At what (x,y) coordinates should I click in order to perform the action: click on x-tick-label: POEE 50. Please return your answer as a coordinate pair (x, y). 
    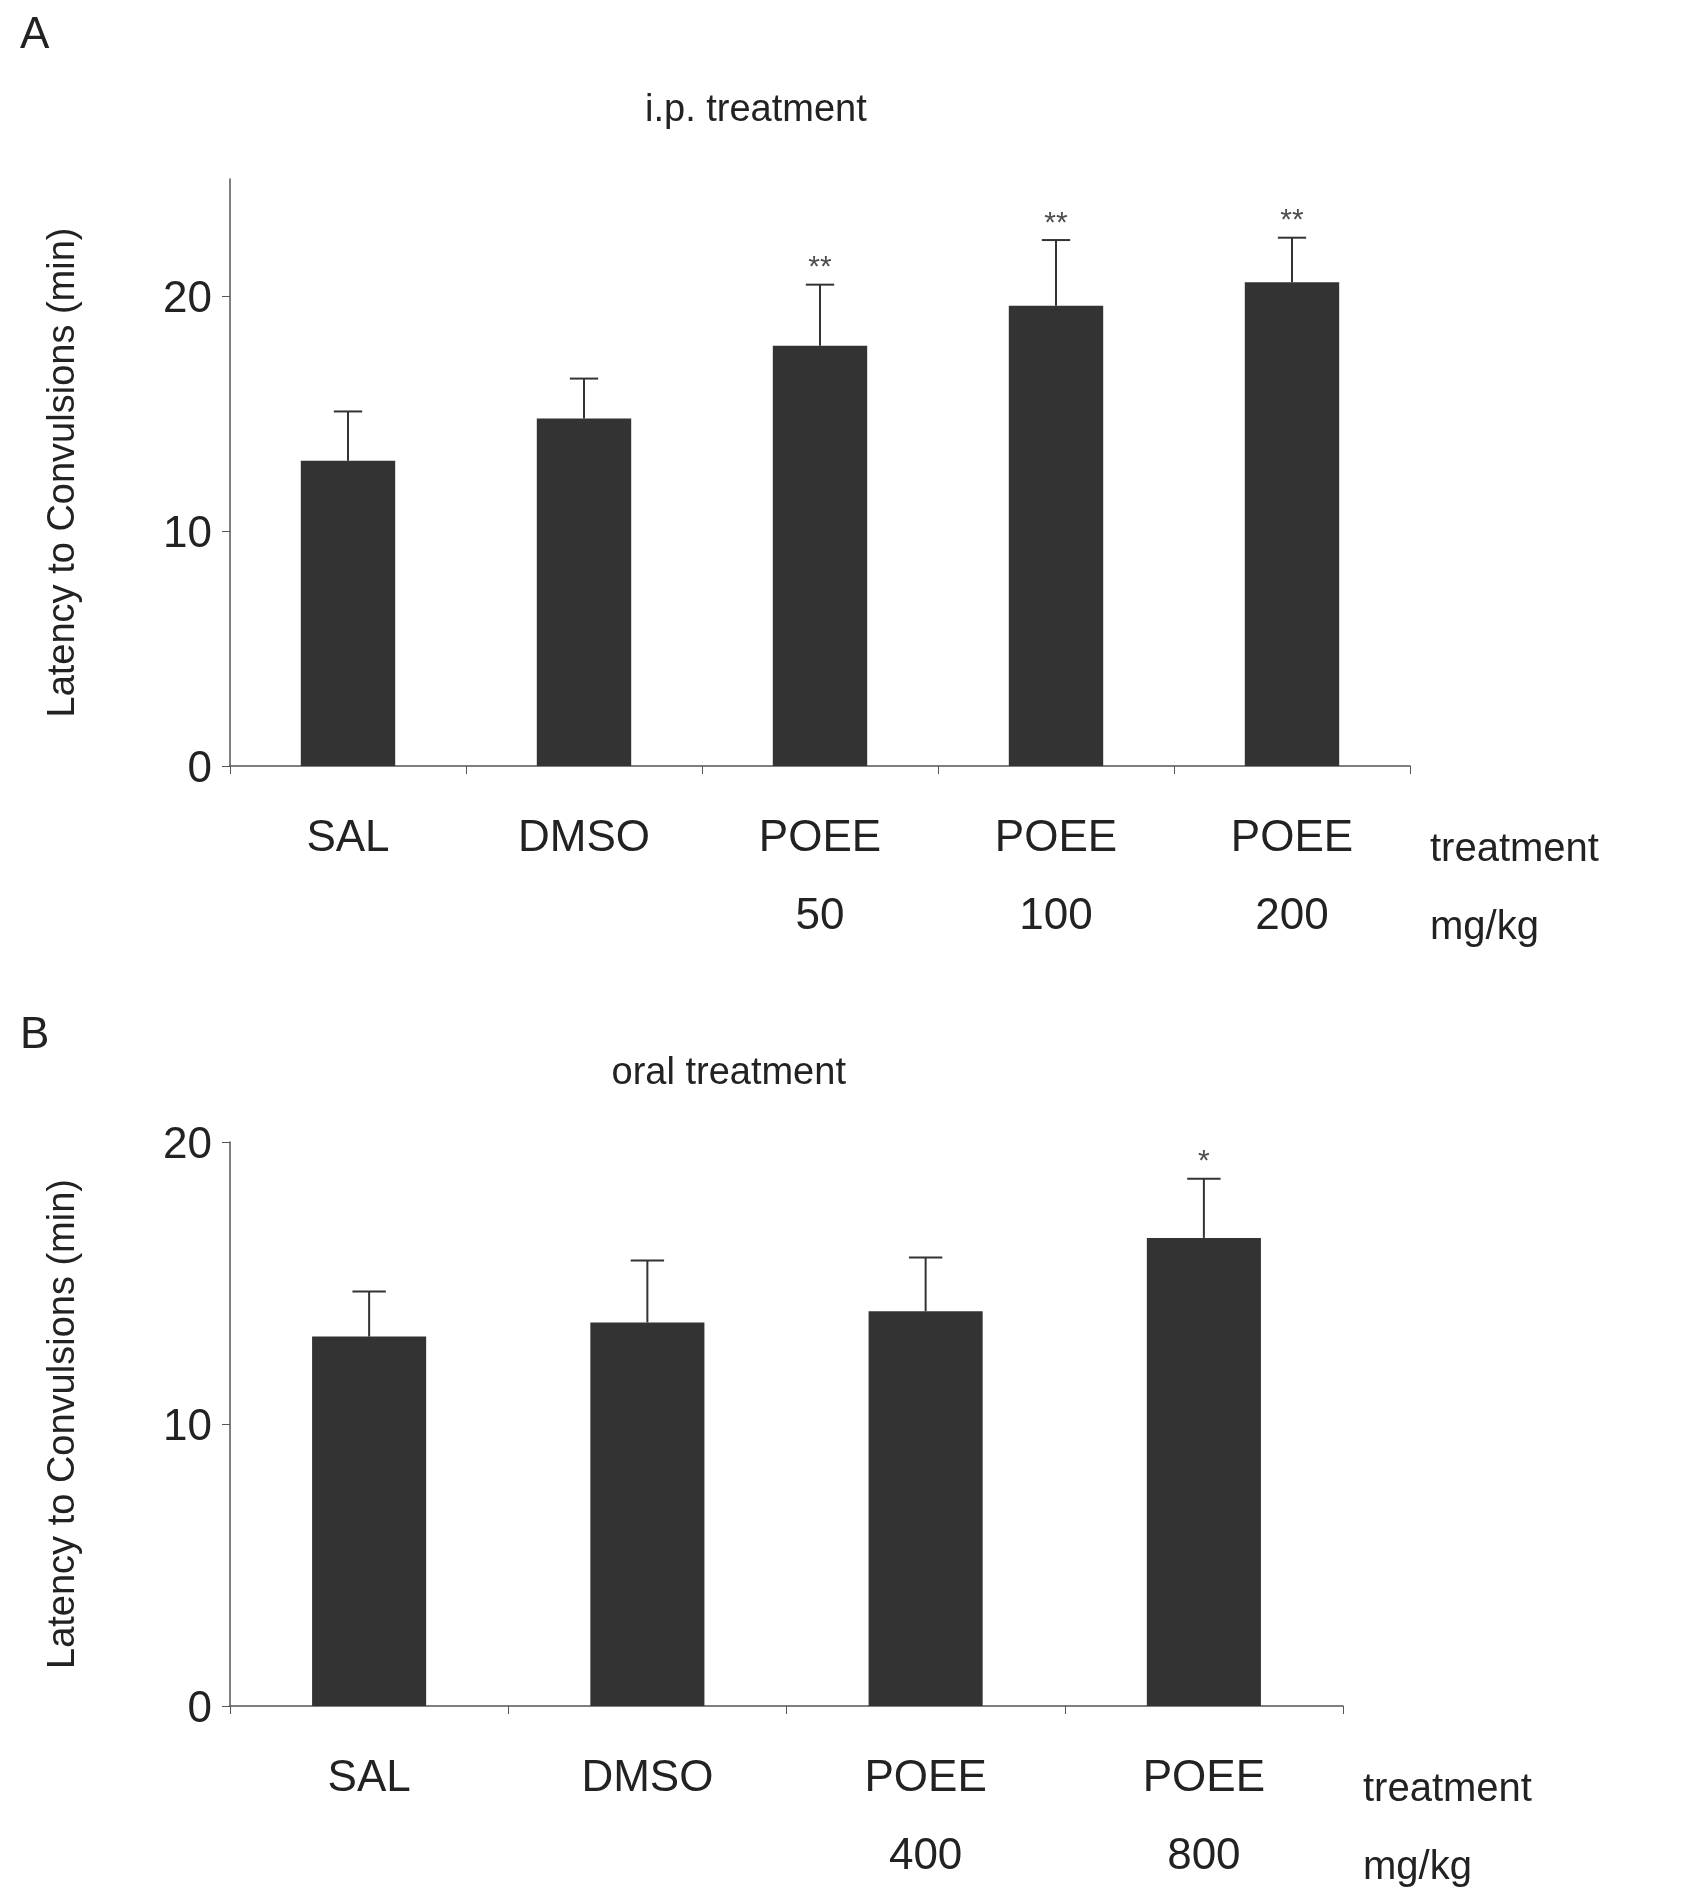
    Looking at the image, I should click on (820, 874).